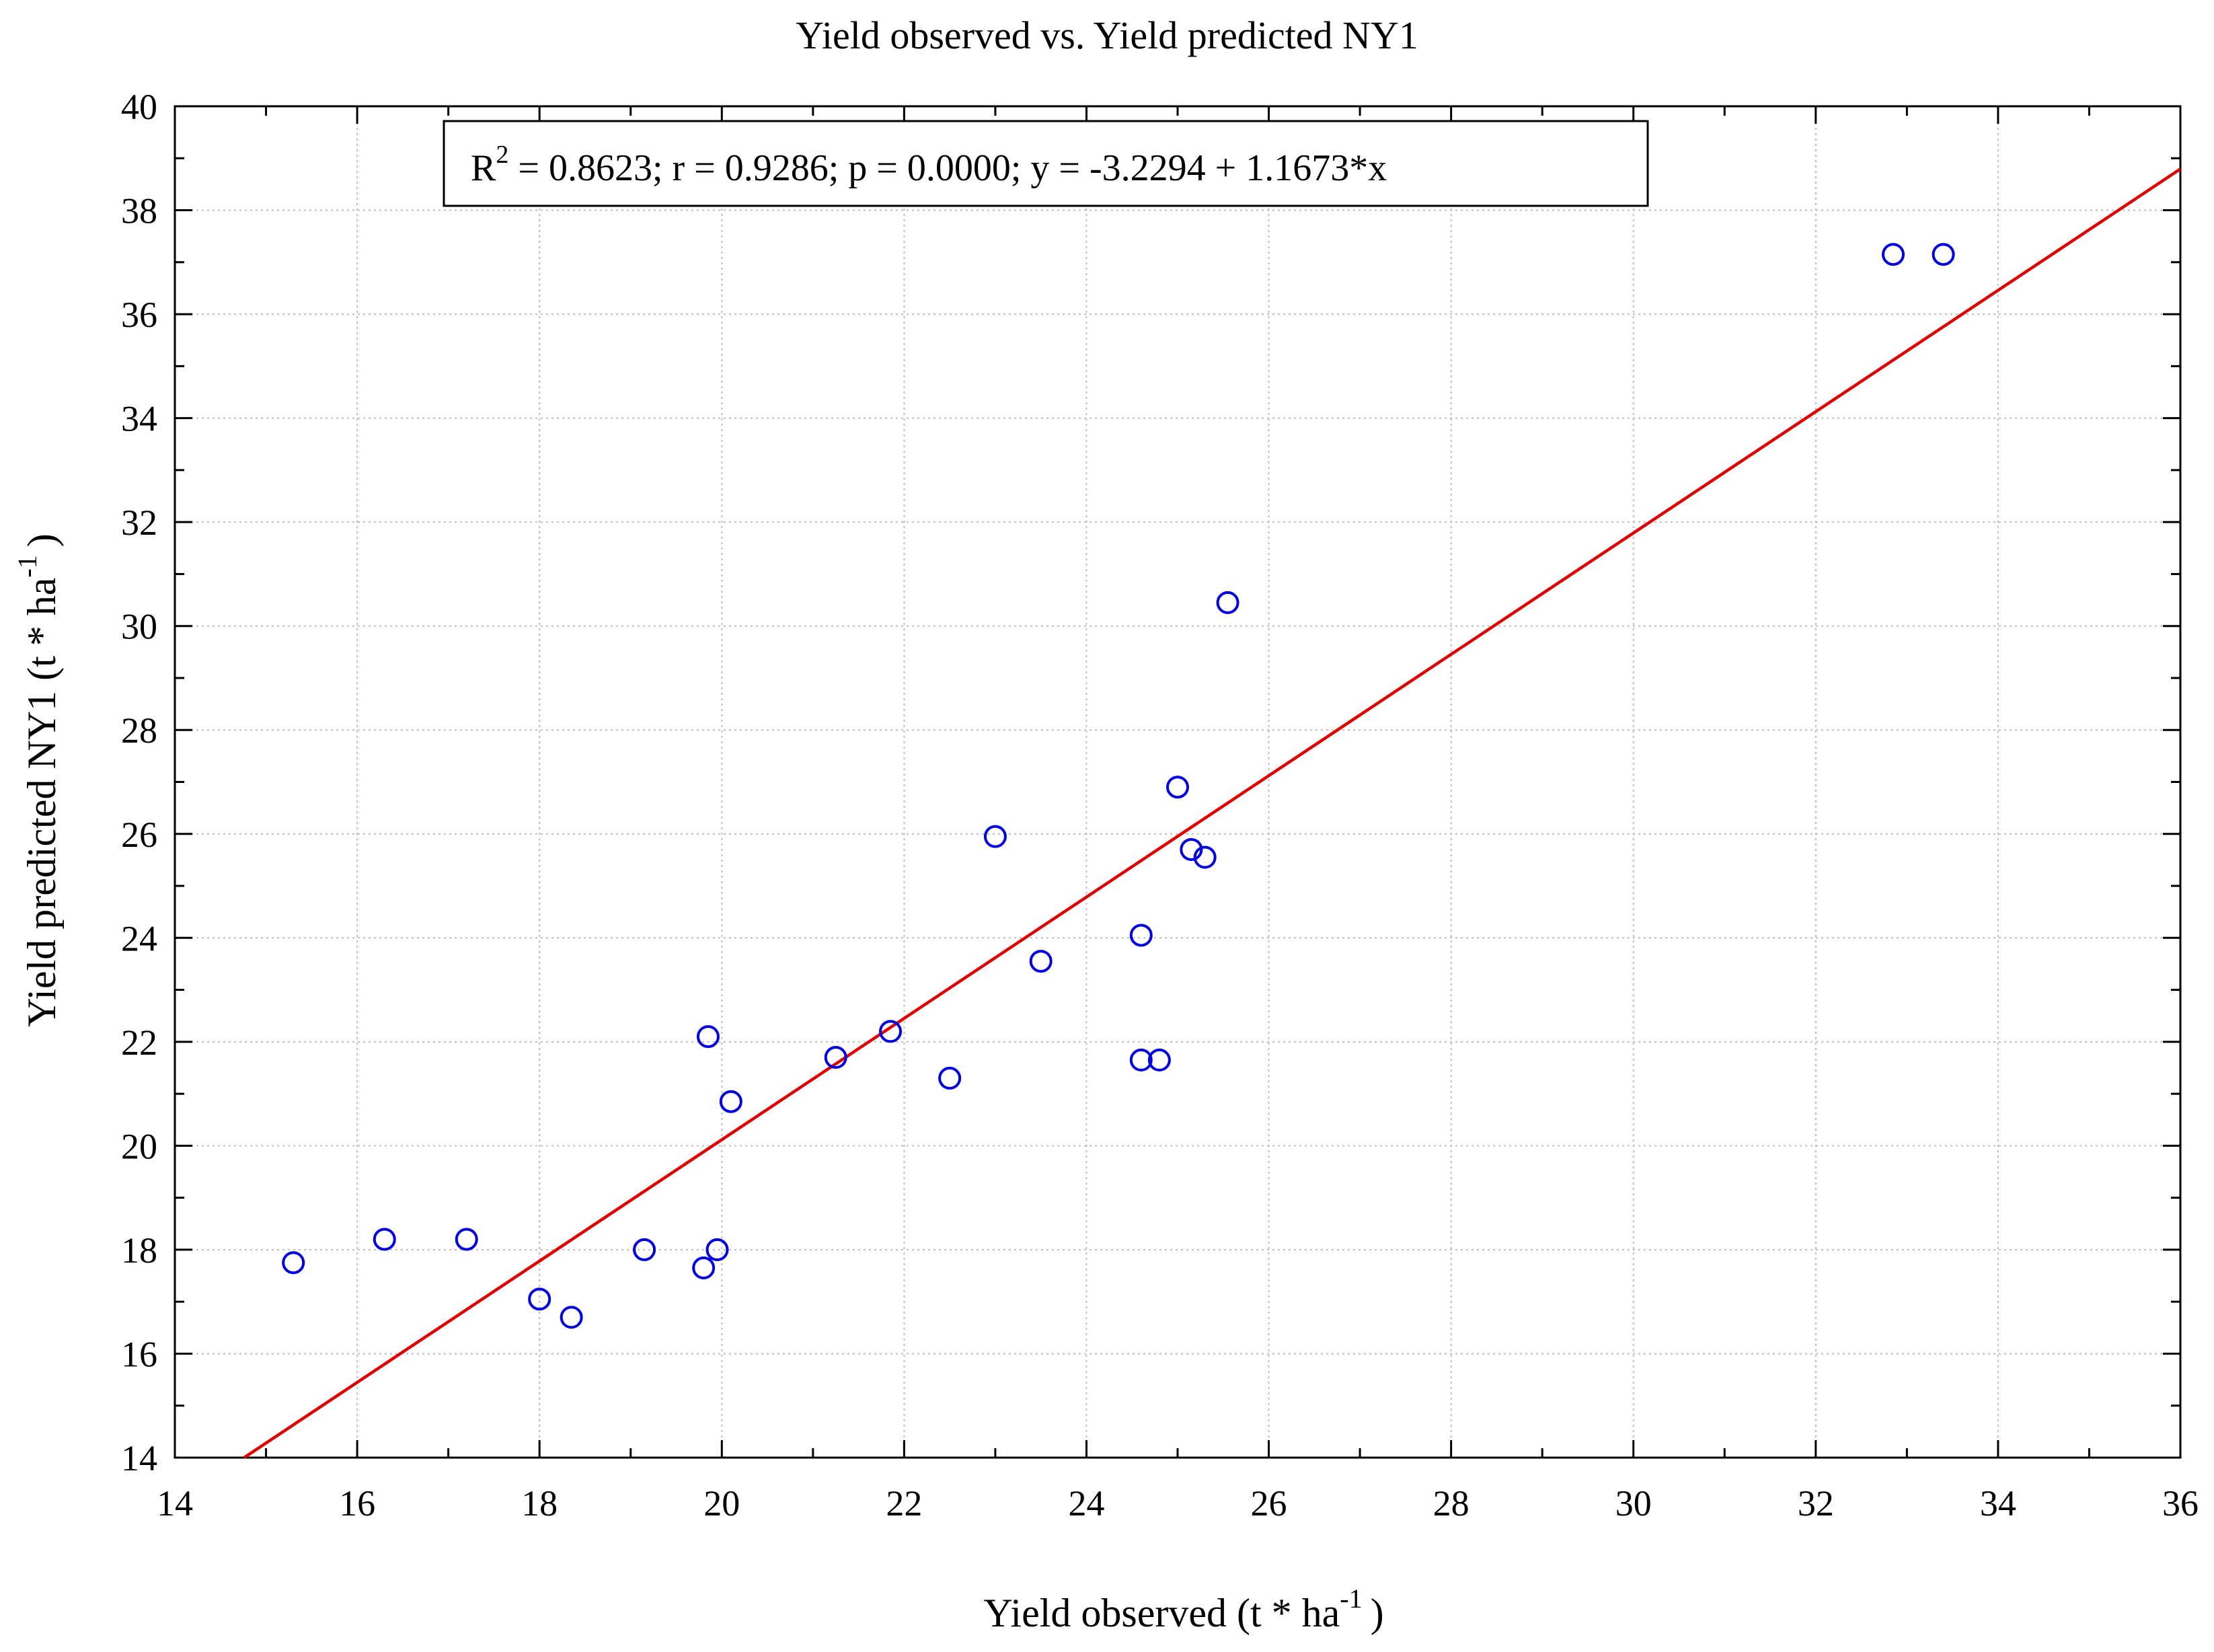 The width and height of the screenshot is (2214, 1652). What do you see at coordinates (139, 315) in the screenshot?
I see `y-tick-label: 36` at bounding box center [139, 315].